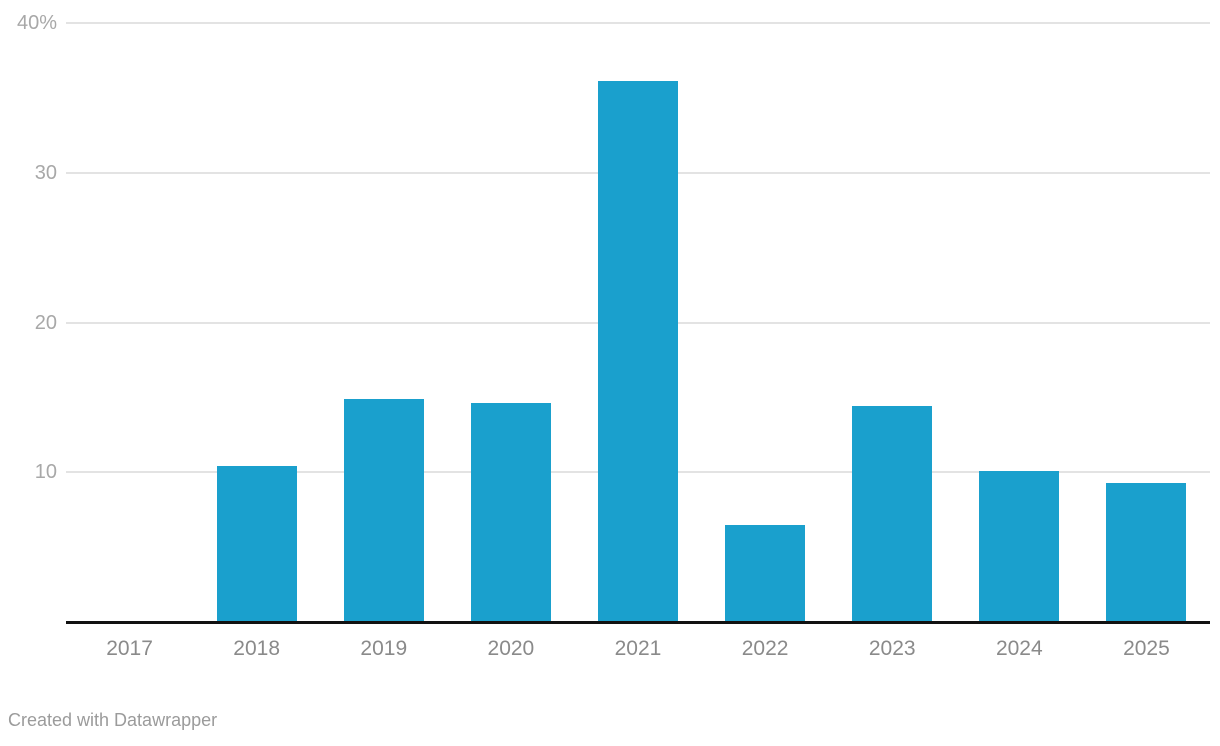  I want to click on bar-2019, so click(383, 510).